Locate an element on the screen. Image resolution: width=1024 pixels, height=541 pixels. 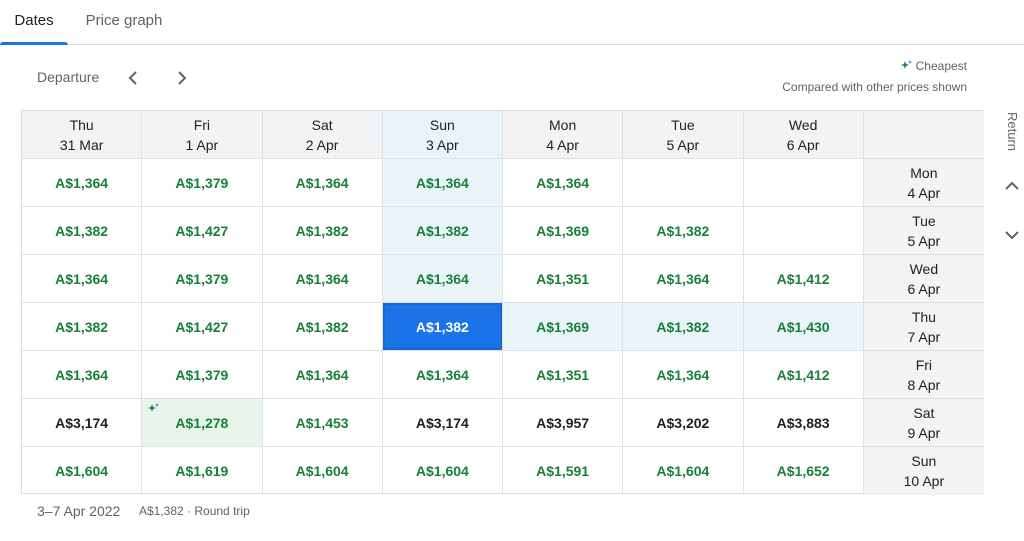
row-header-day: Thu is located at coordinates (923, 316).